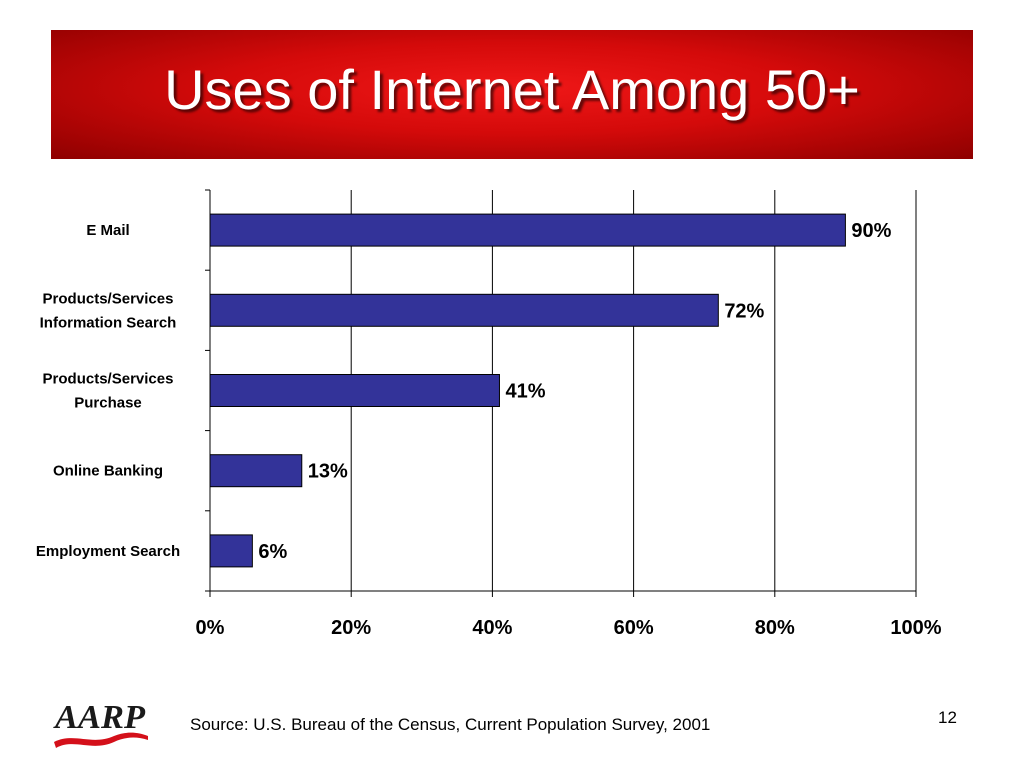 The image size is (1024, 768). Describe the element at coordinates (947, 717) in the screenshot. I see `page-number: 12` at that location.